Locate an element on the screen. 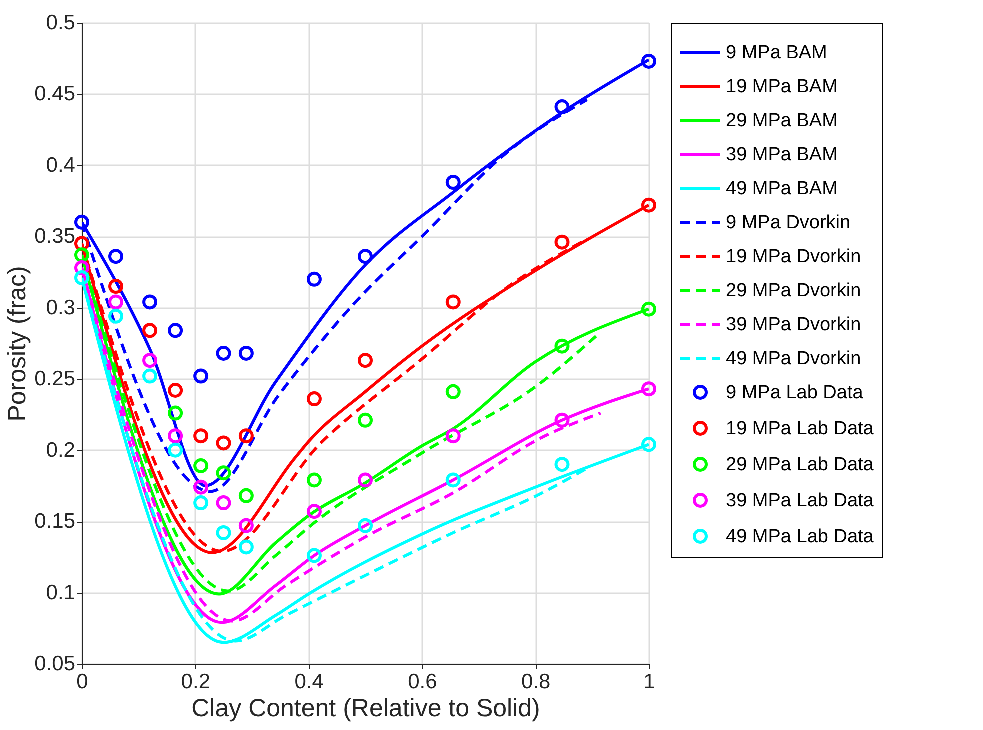  x-tick-label: 1 is located at coordinates (650, 682).